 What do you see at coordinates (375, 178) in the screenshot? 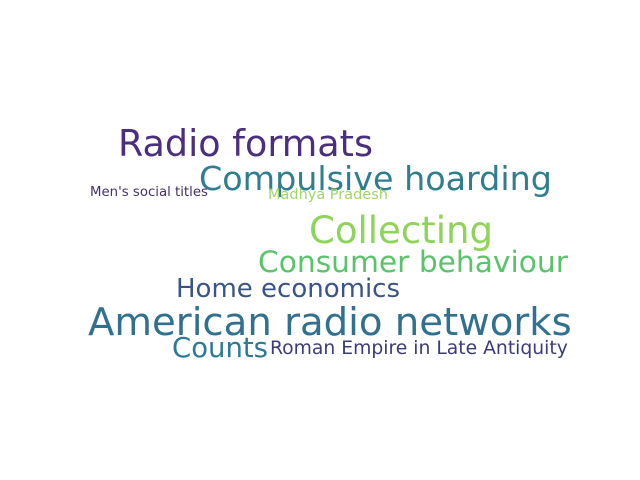
I see `word-compulsive-hoarding: Compulsive hoarding` at bounding box center [375, 178].